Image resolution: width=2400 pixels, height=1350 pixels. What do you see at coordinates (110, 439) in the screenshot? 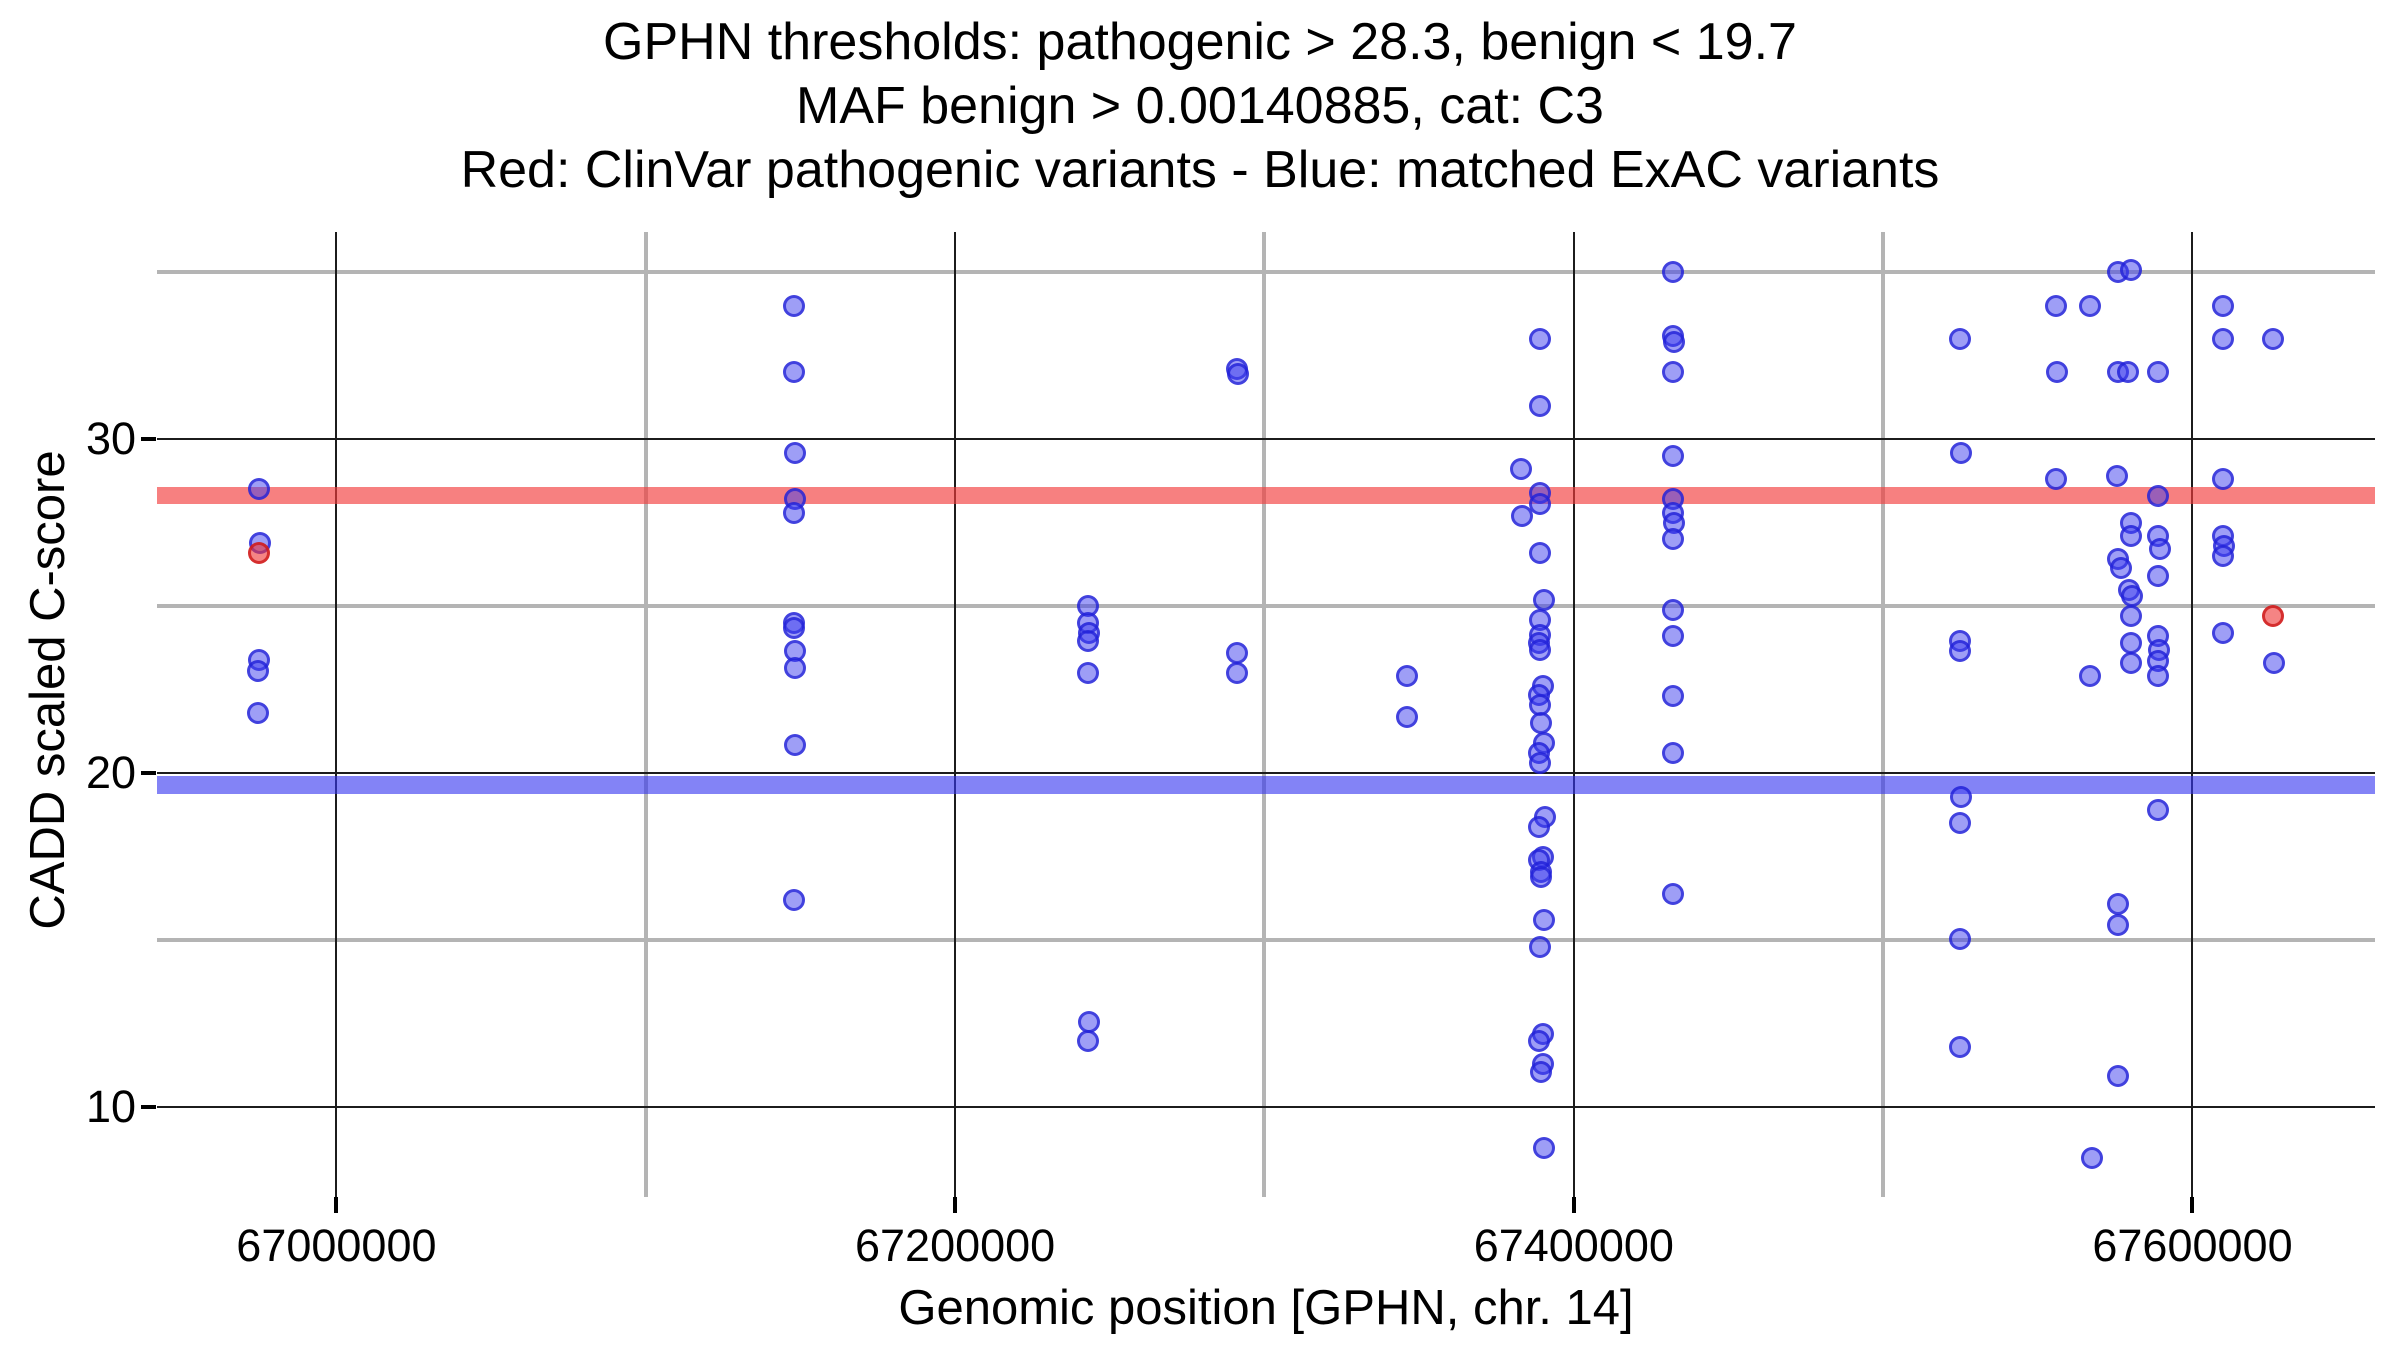
I see `y-axis-tick-label: 30` at bounding box center [110, 439].